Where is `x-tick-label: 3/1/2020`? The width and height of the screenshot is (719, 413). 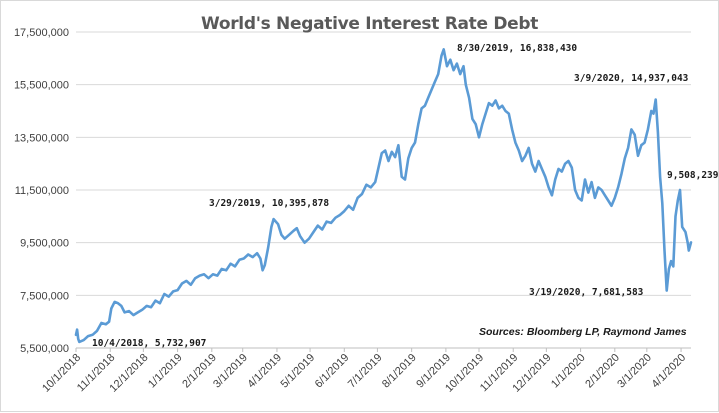
x-tick-label: 3/1/2020 is located at coordinates (634, 371).